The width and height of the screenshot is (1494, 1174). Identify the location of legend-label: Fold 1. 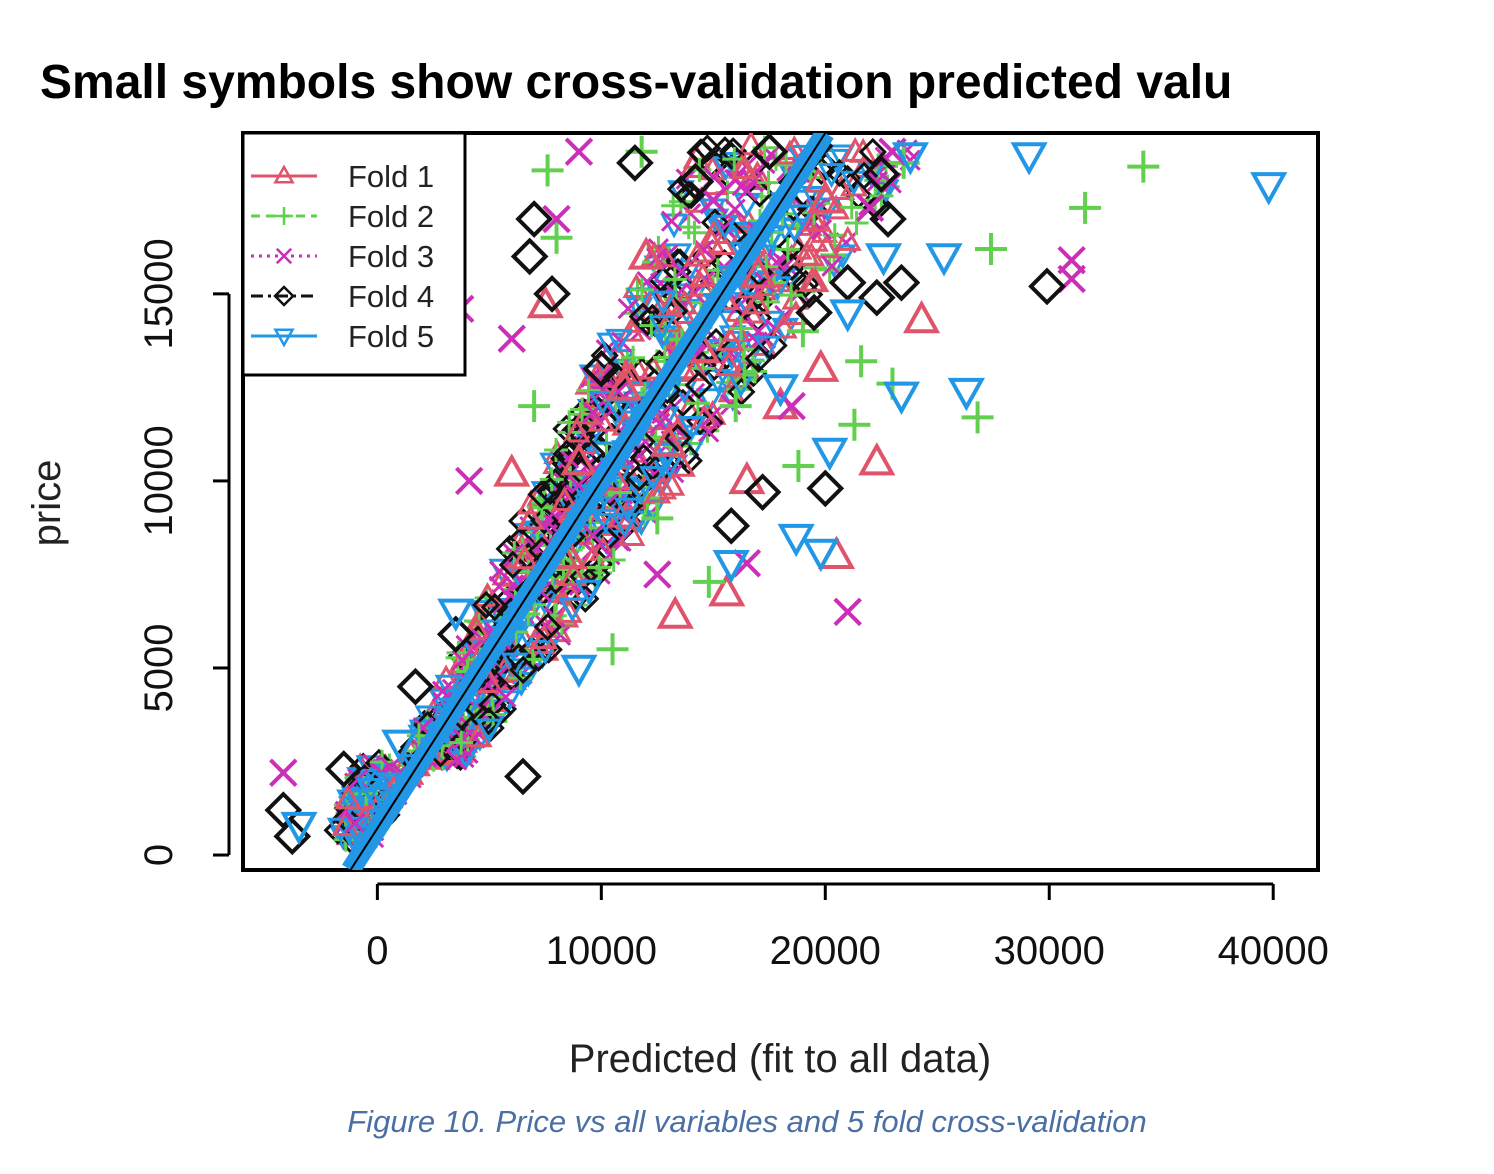
(391, 176).